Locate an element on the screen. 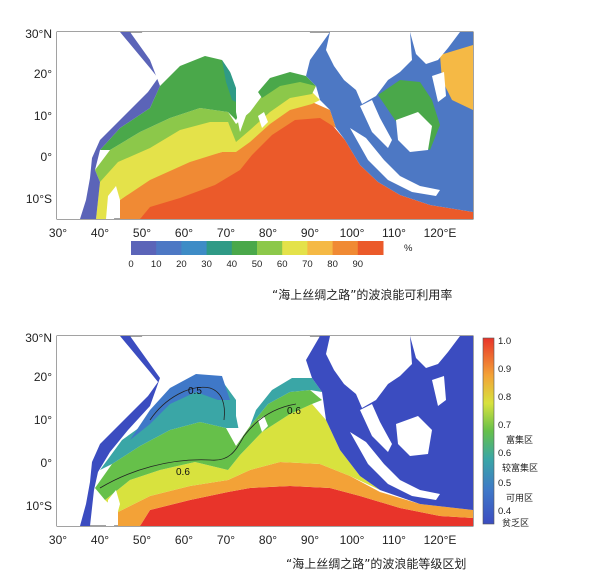  map1-lat-label: 10° is located at coordinates (43, 116).